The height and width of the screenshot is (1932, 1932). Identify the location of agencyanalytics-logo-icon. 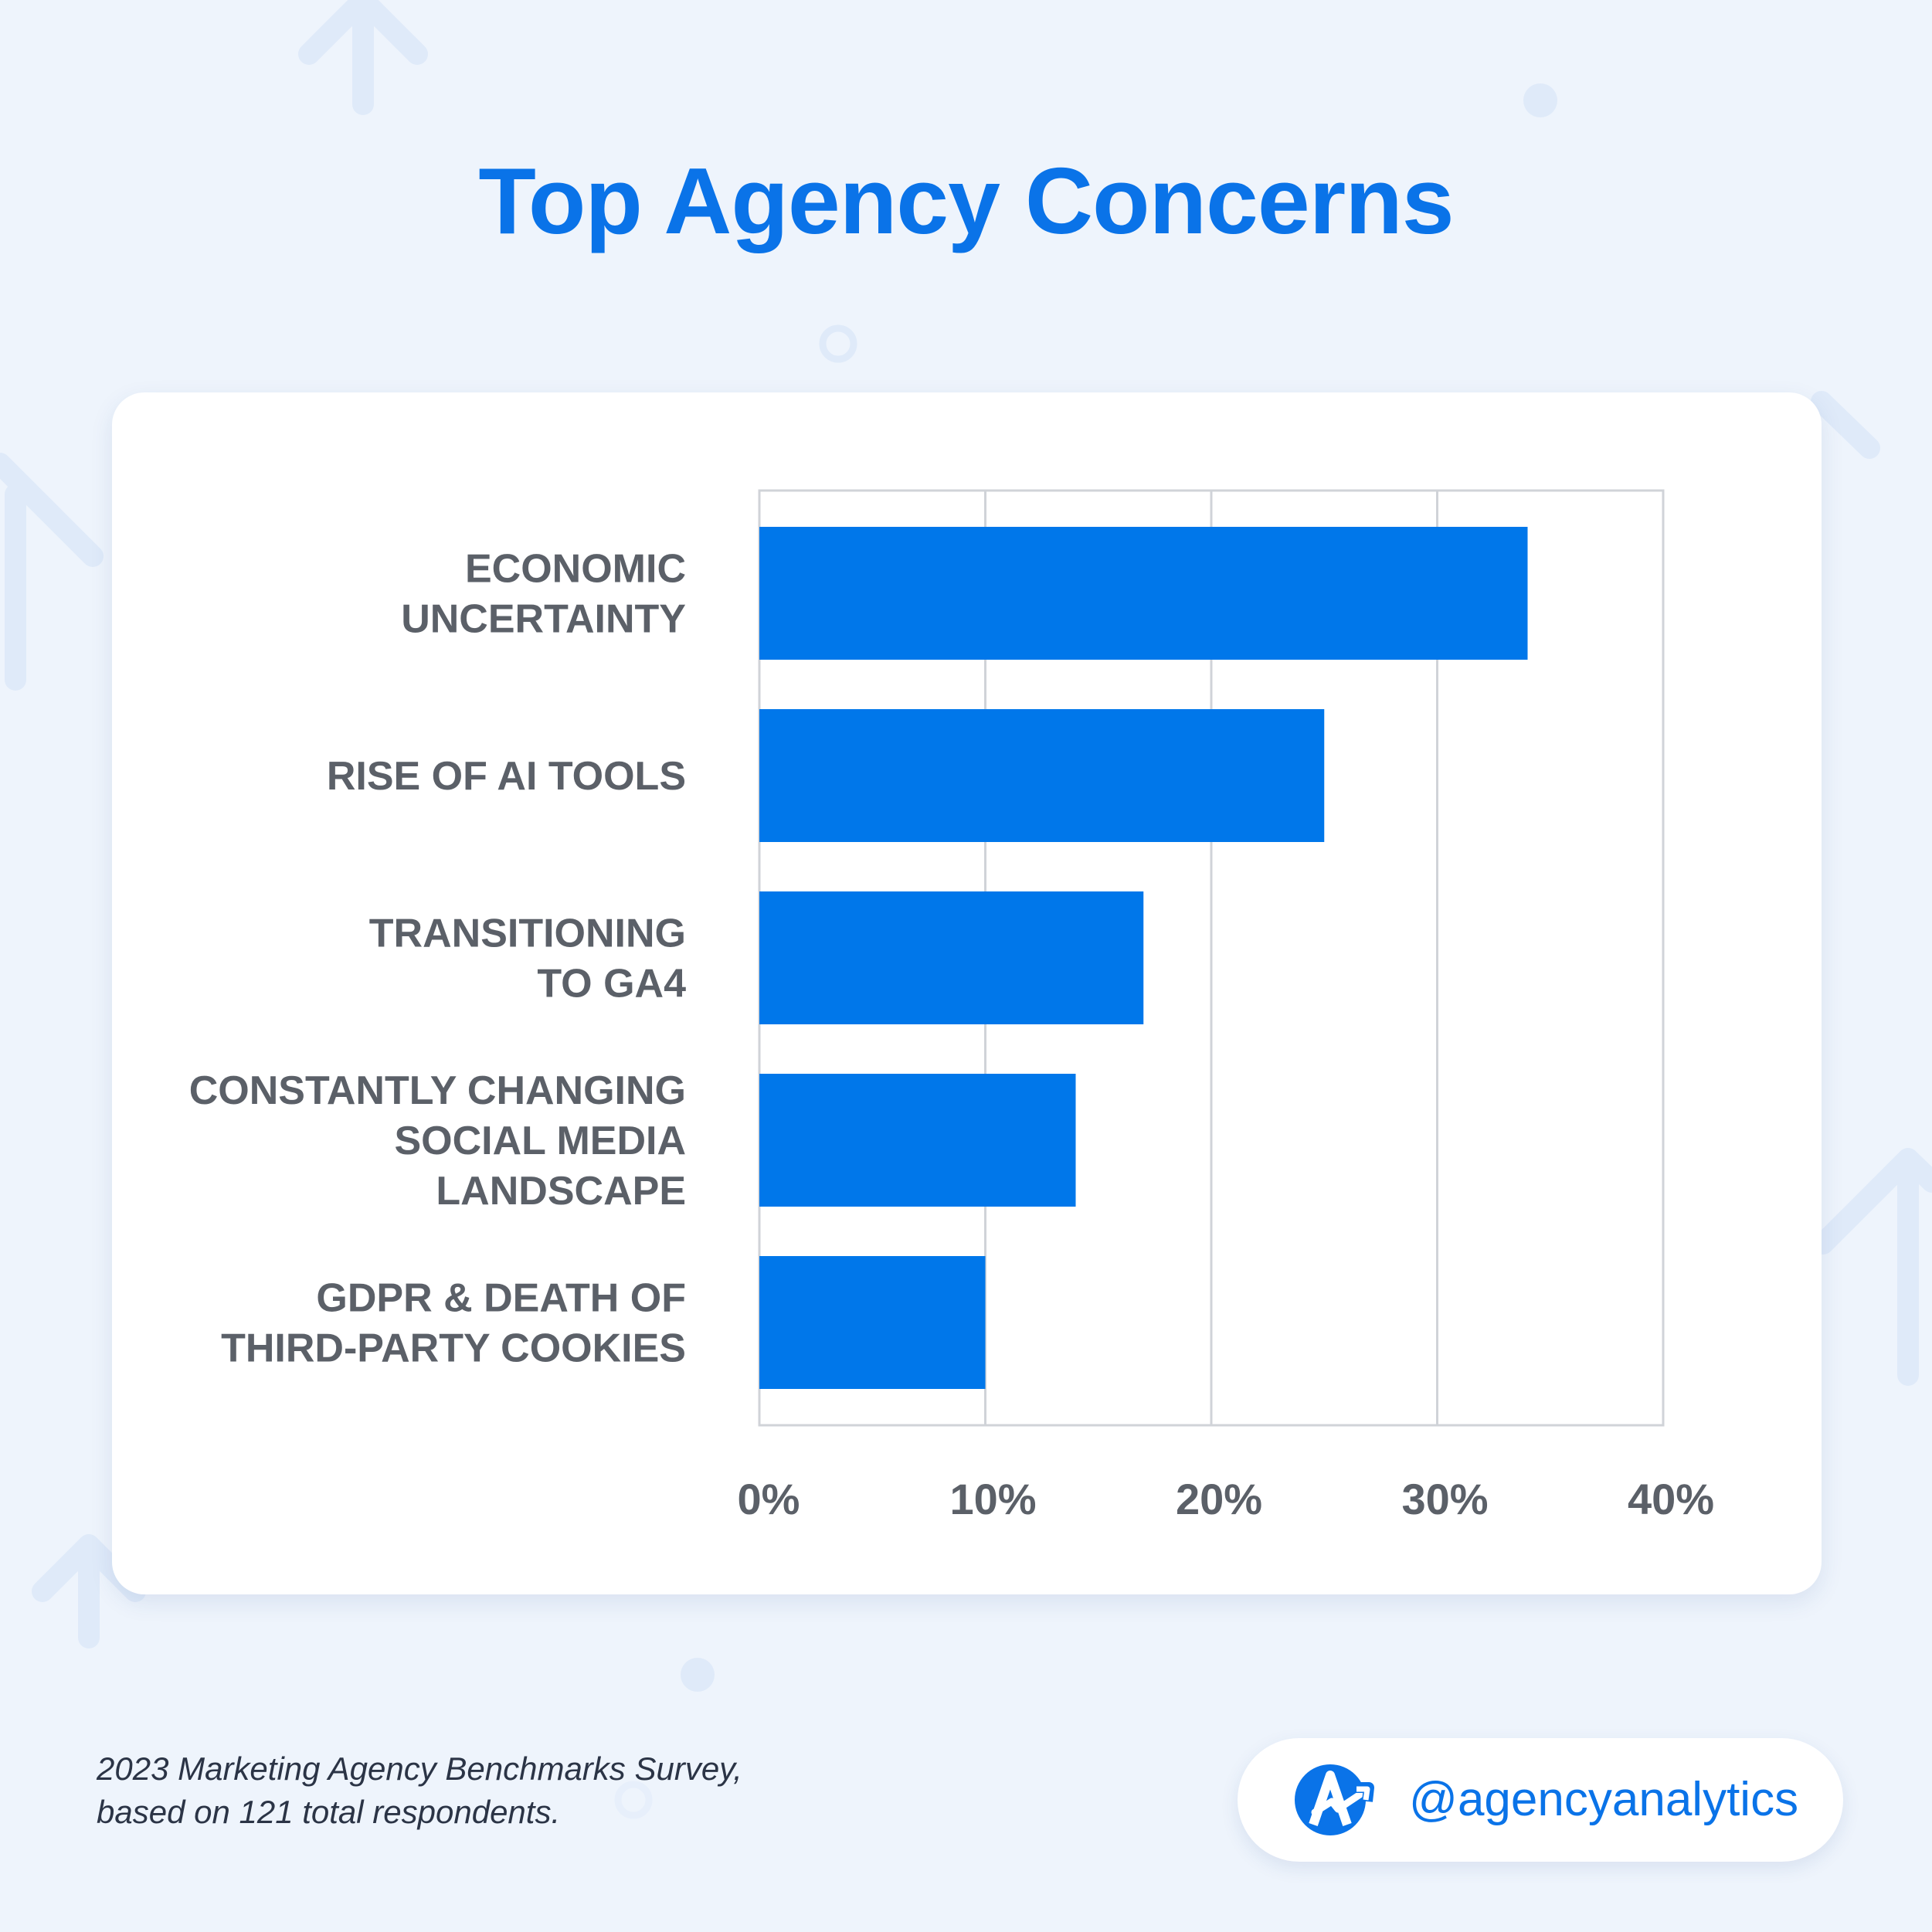
(1335, 1800).